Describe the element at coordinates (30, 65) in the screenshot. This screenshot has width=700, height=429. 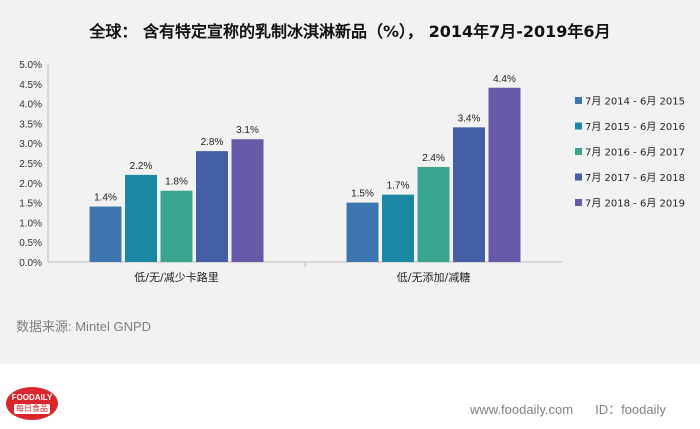
I see `y-tick-label: 5.0%` at that location.